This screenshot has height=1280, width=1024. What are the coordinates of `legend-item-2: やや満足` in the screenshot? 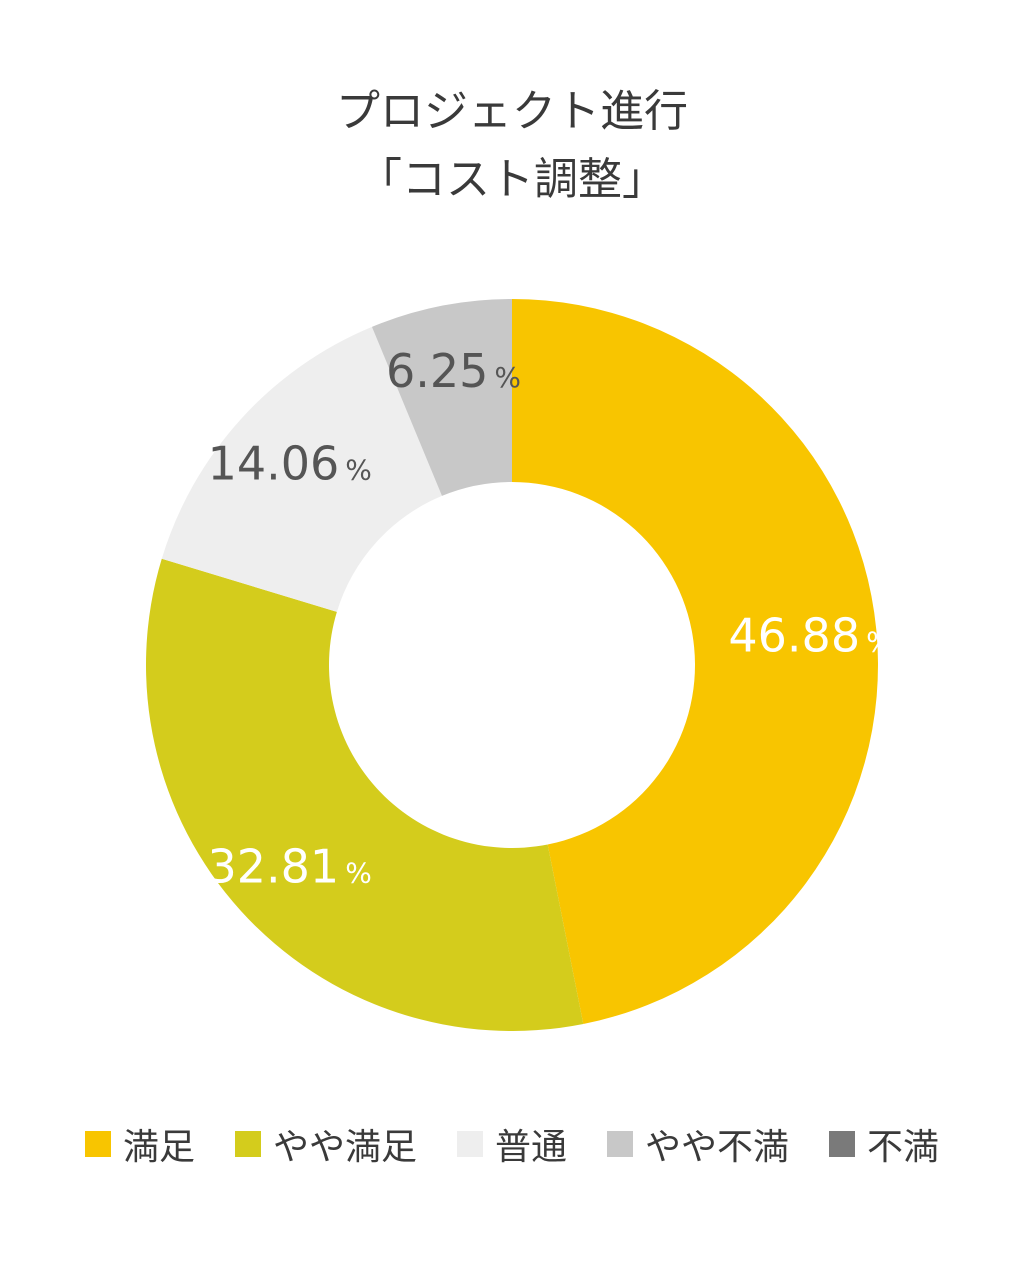 It's located at (325, 1144).